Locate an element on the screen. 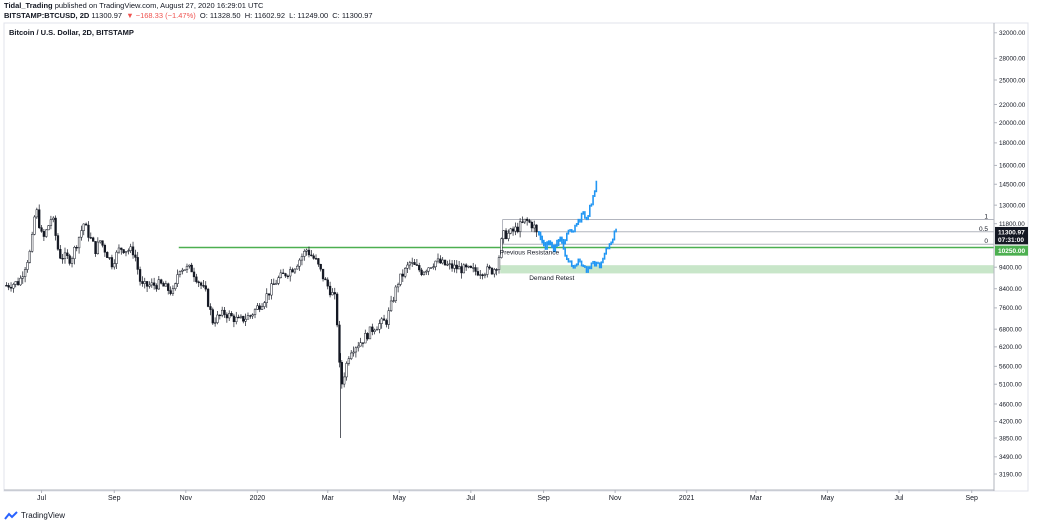 The width and height of the screenshot is (1038, 524). previous-resistance-label: Previous Resistance is located at coordinates (530, 252).